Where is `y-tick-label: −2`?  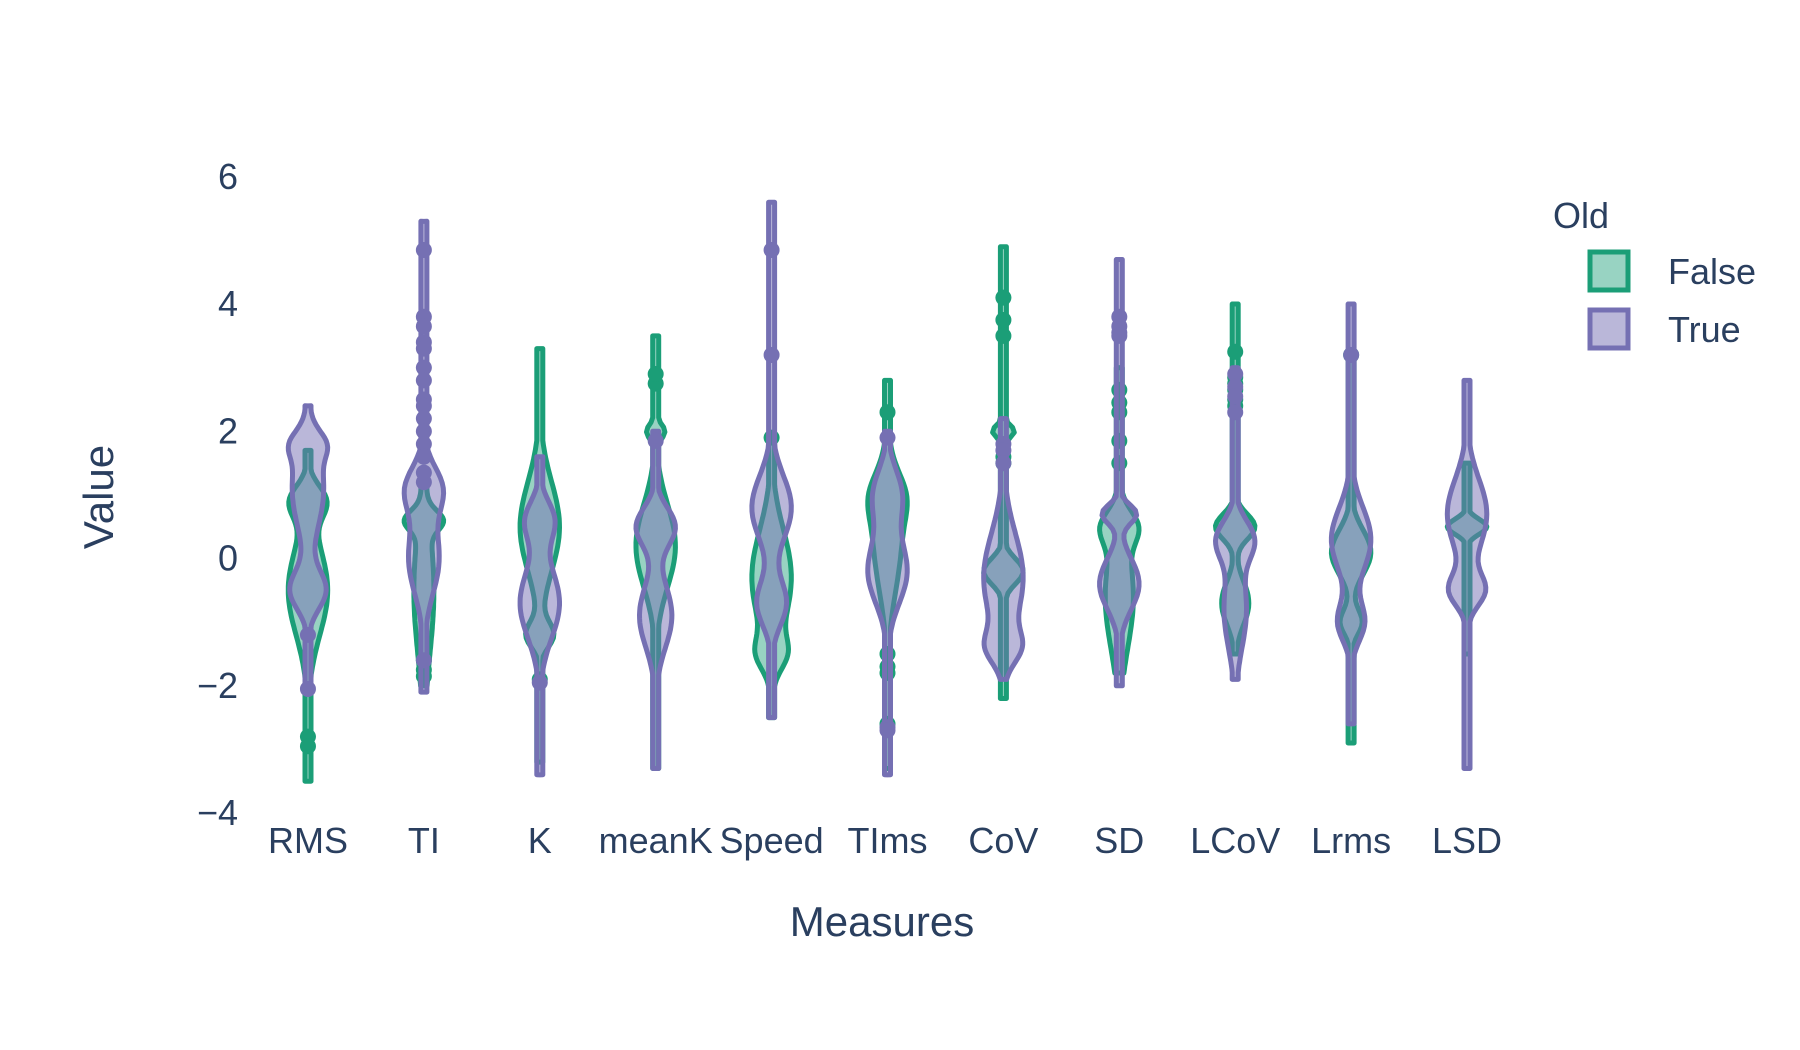 y-tick-label: −2 is located at coordinates (217, 685).